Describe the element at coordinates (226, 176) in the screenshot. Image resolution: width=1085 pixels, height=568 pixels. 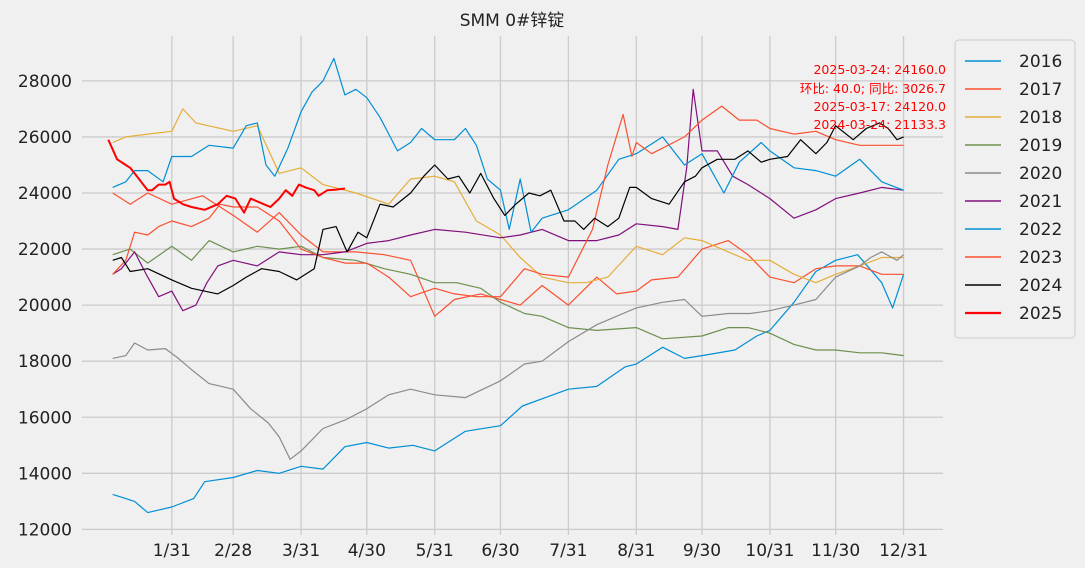
I see `series-line-2025` at that location.